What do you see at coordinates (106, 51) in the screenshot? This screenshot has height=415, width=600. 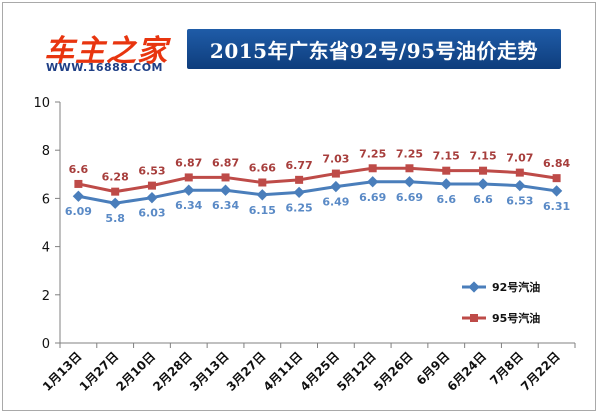 I see `logo-text: 车主之家` at bounding box center [106, 51].